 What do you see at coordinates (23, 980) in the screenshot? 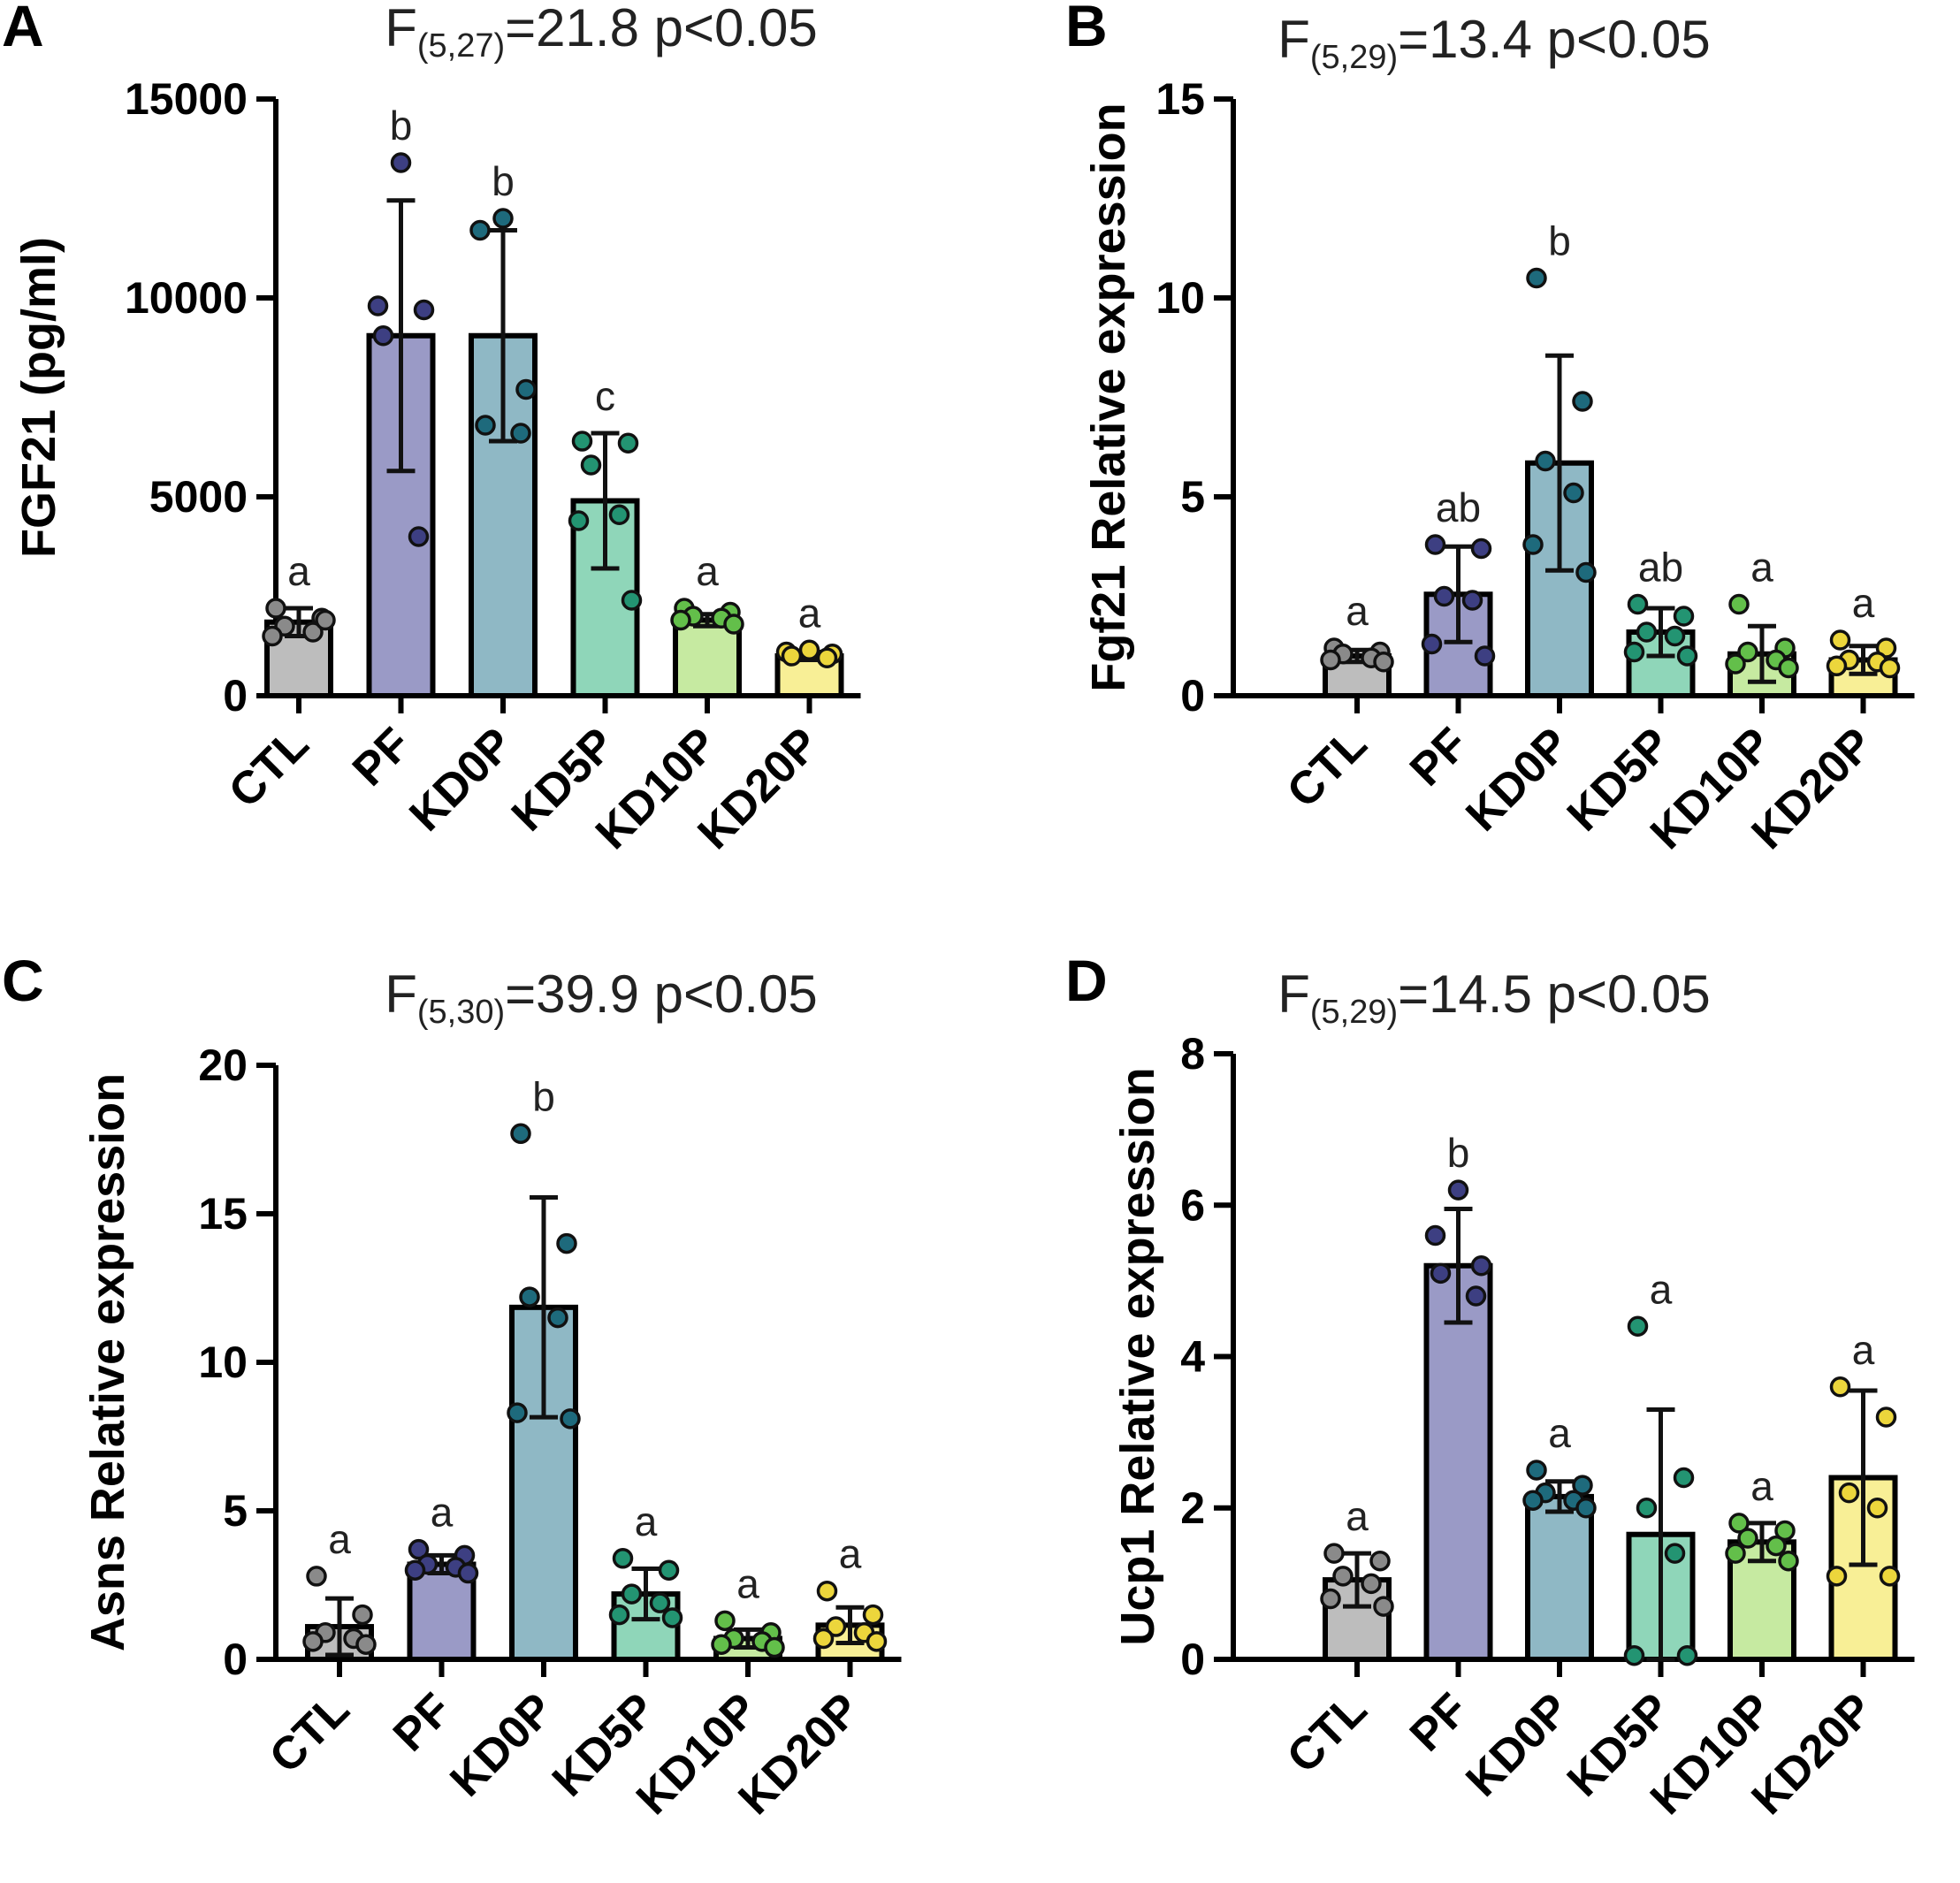
I see `panel-letter: C` at bounding box center [23, 980].